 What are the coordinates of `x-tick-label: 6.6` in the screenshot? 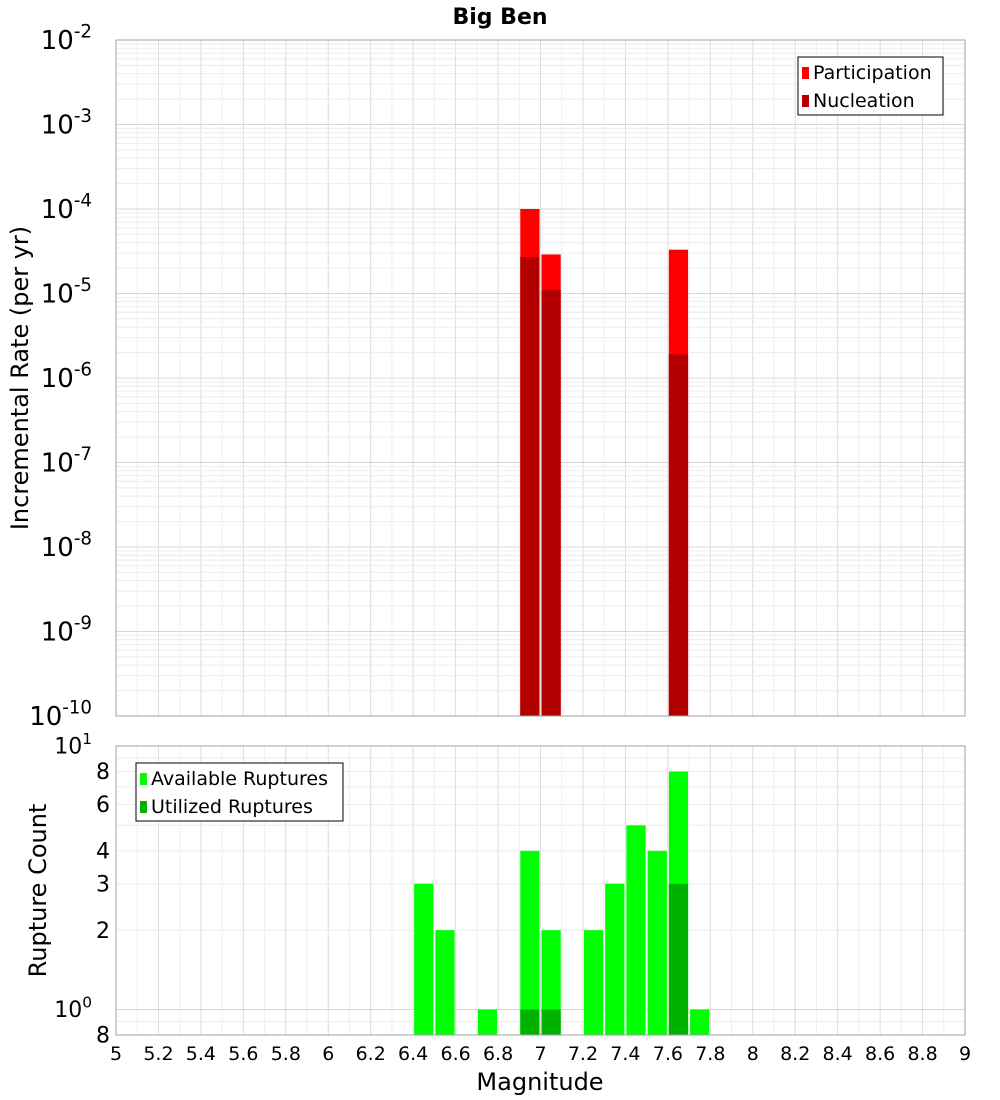 It's located at (455, 1054).